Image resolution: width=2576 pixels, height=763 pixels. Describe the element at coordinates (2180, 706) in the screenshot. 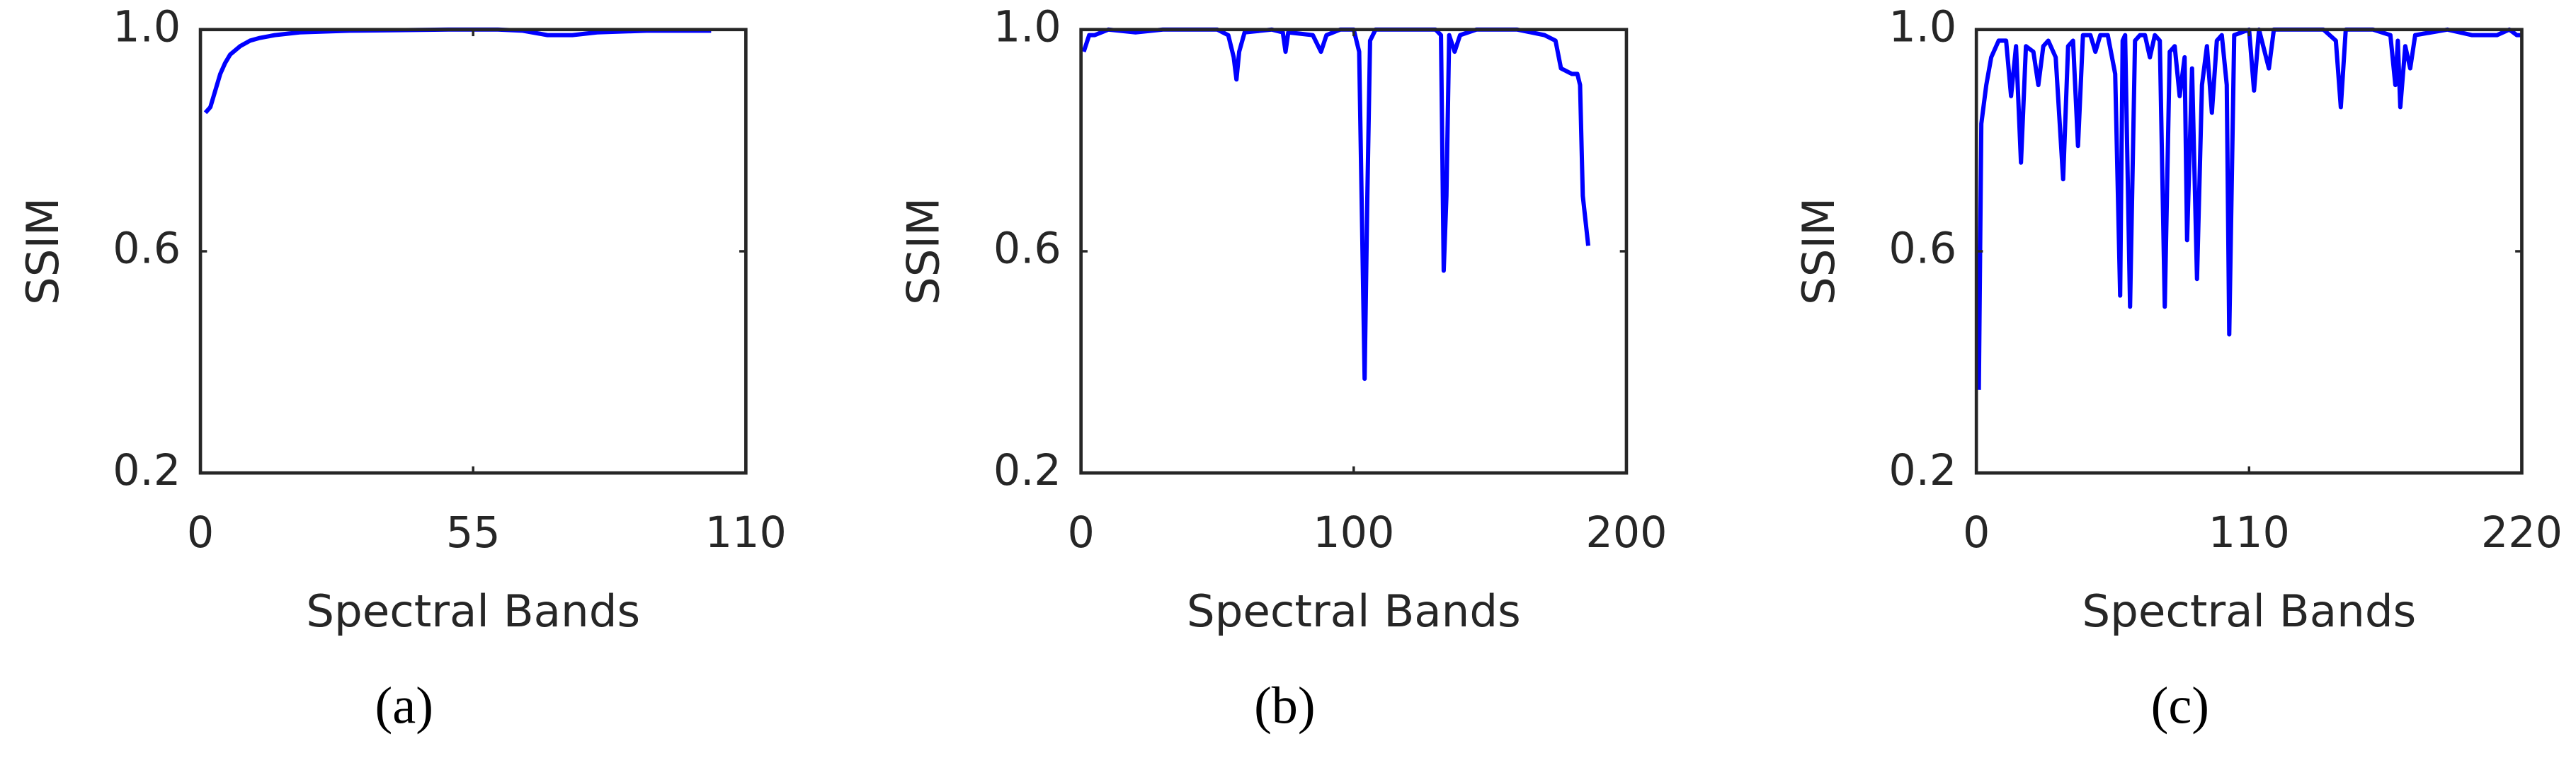

I see `panel-label: (c)` at that location.